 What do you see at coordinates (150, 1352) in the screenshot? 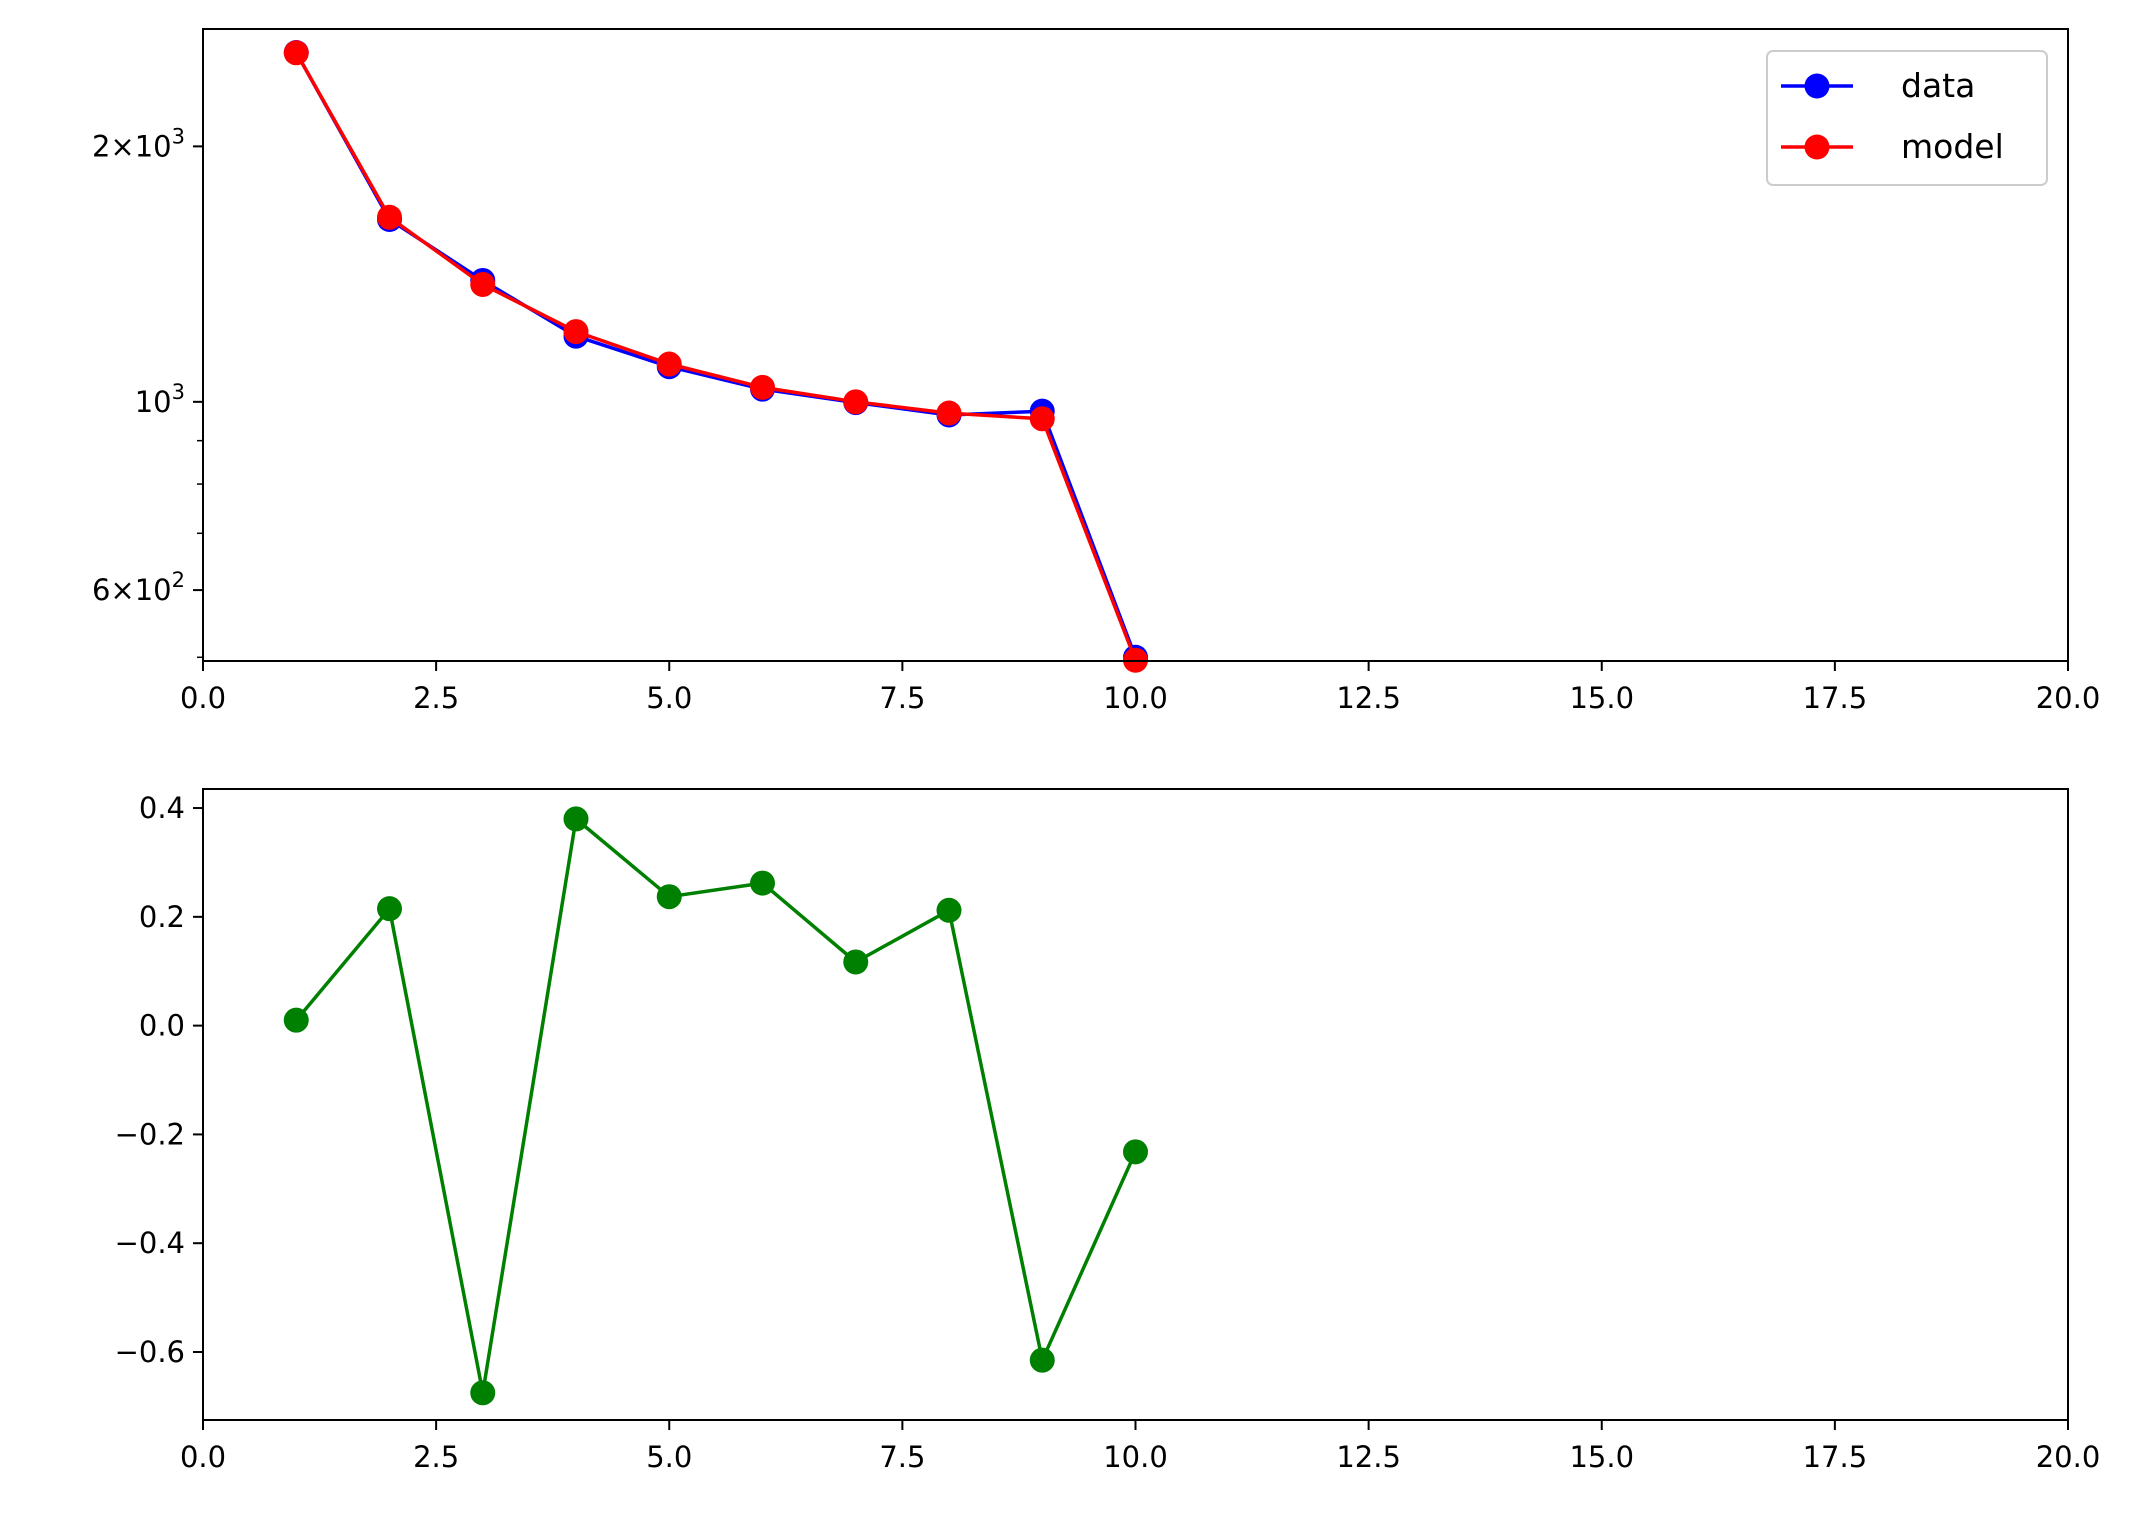
I see `y-tick-label: −0.6` at bounding box center [150, 1352].